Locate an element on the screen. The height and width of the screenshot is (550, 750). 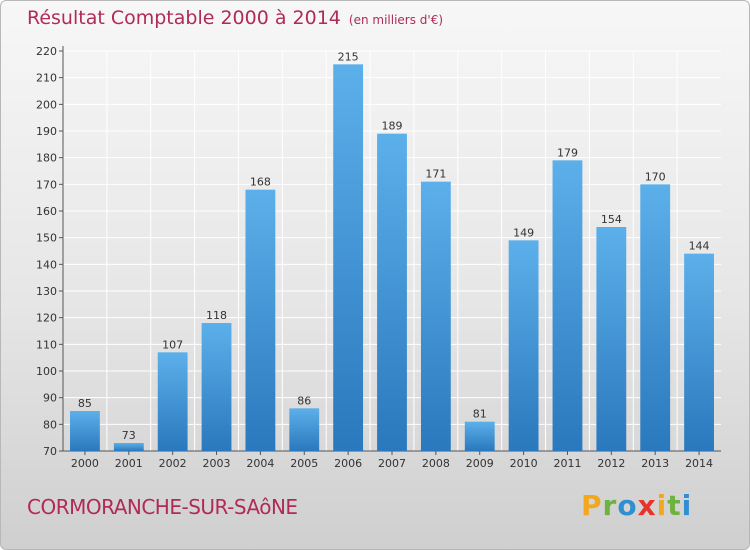
bar-2012 is located at coordinates (611, 339).